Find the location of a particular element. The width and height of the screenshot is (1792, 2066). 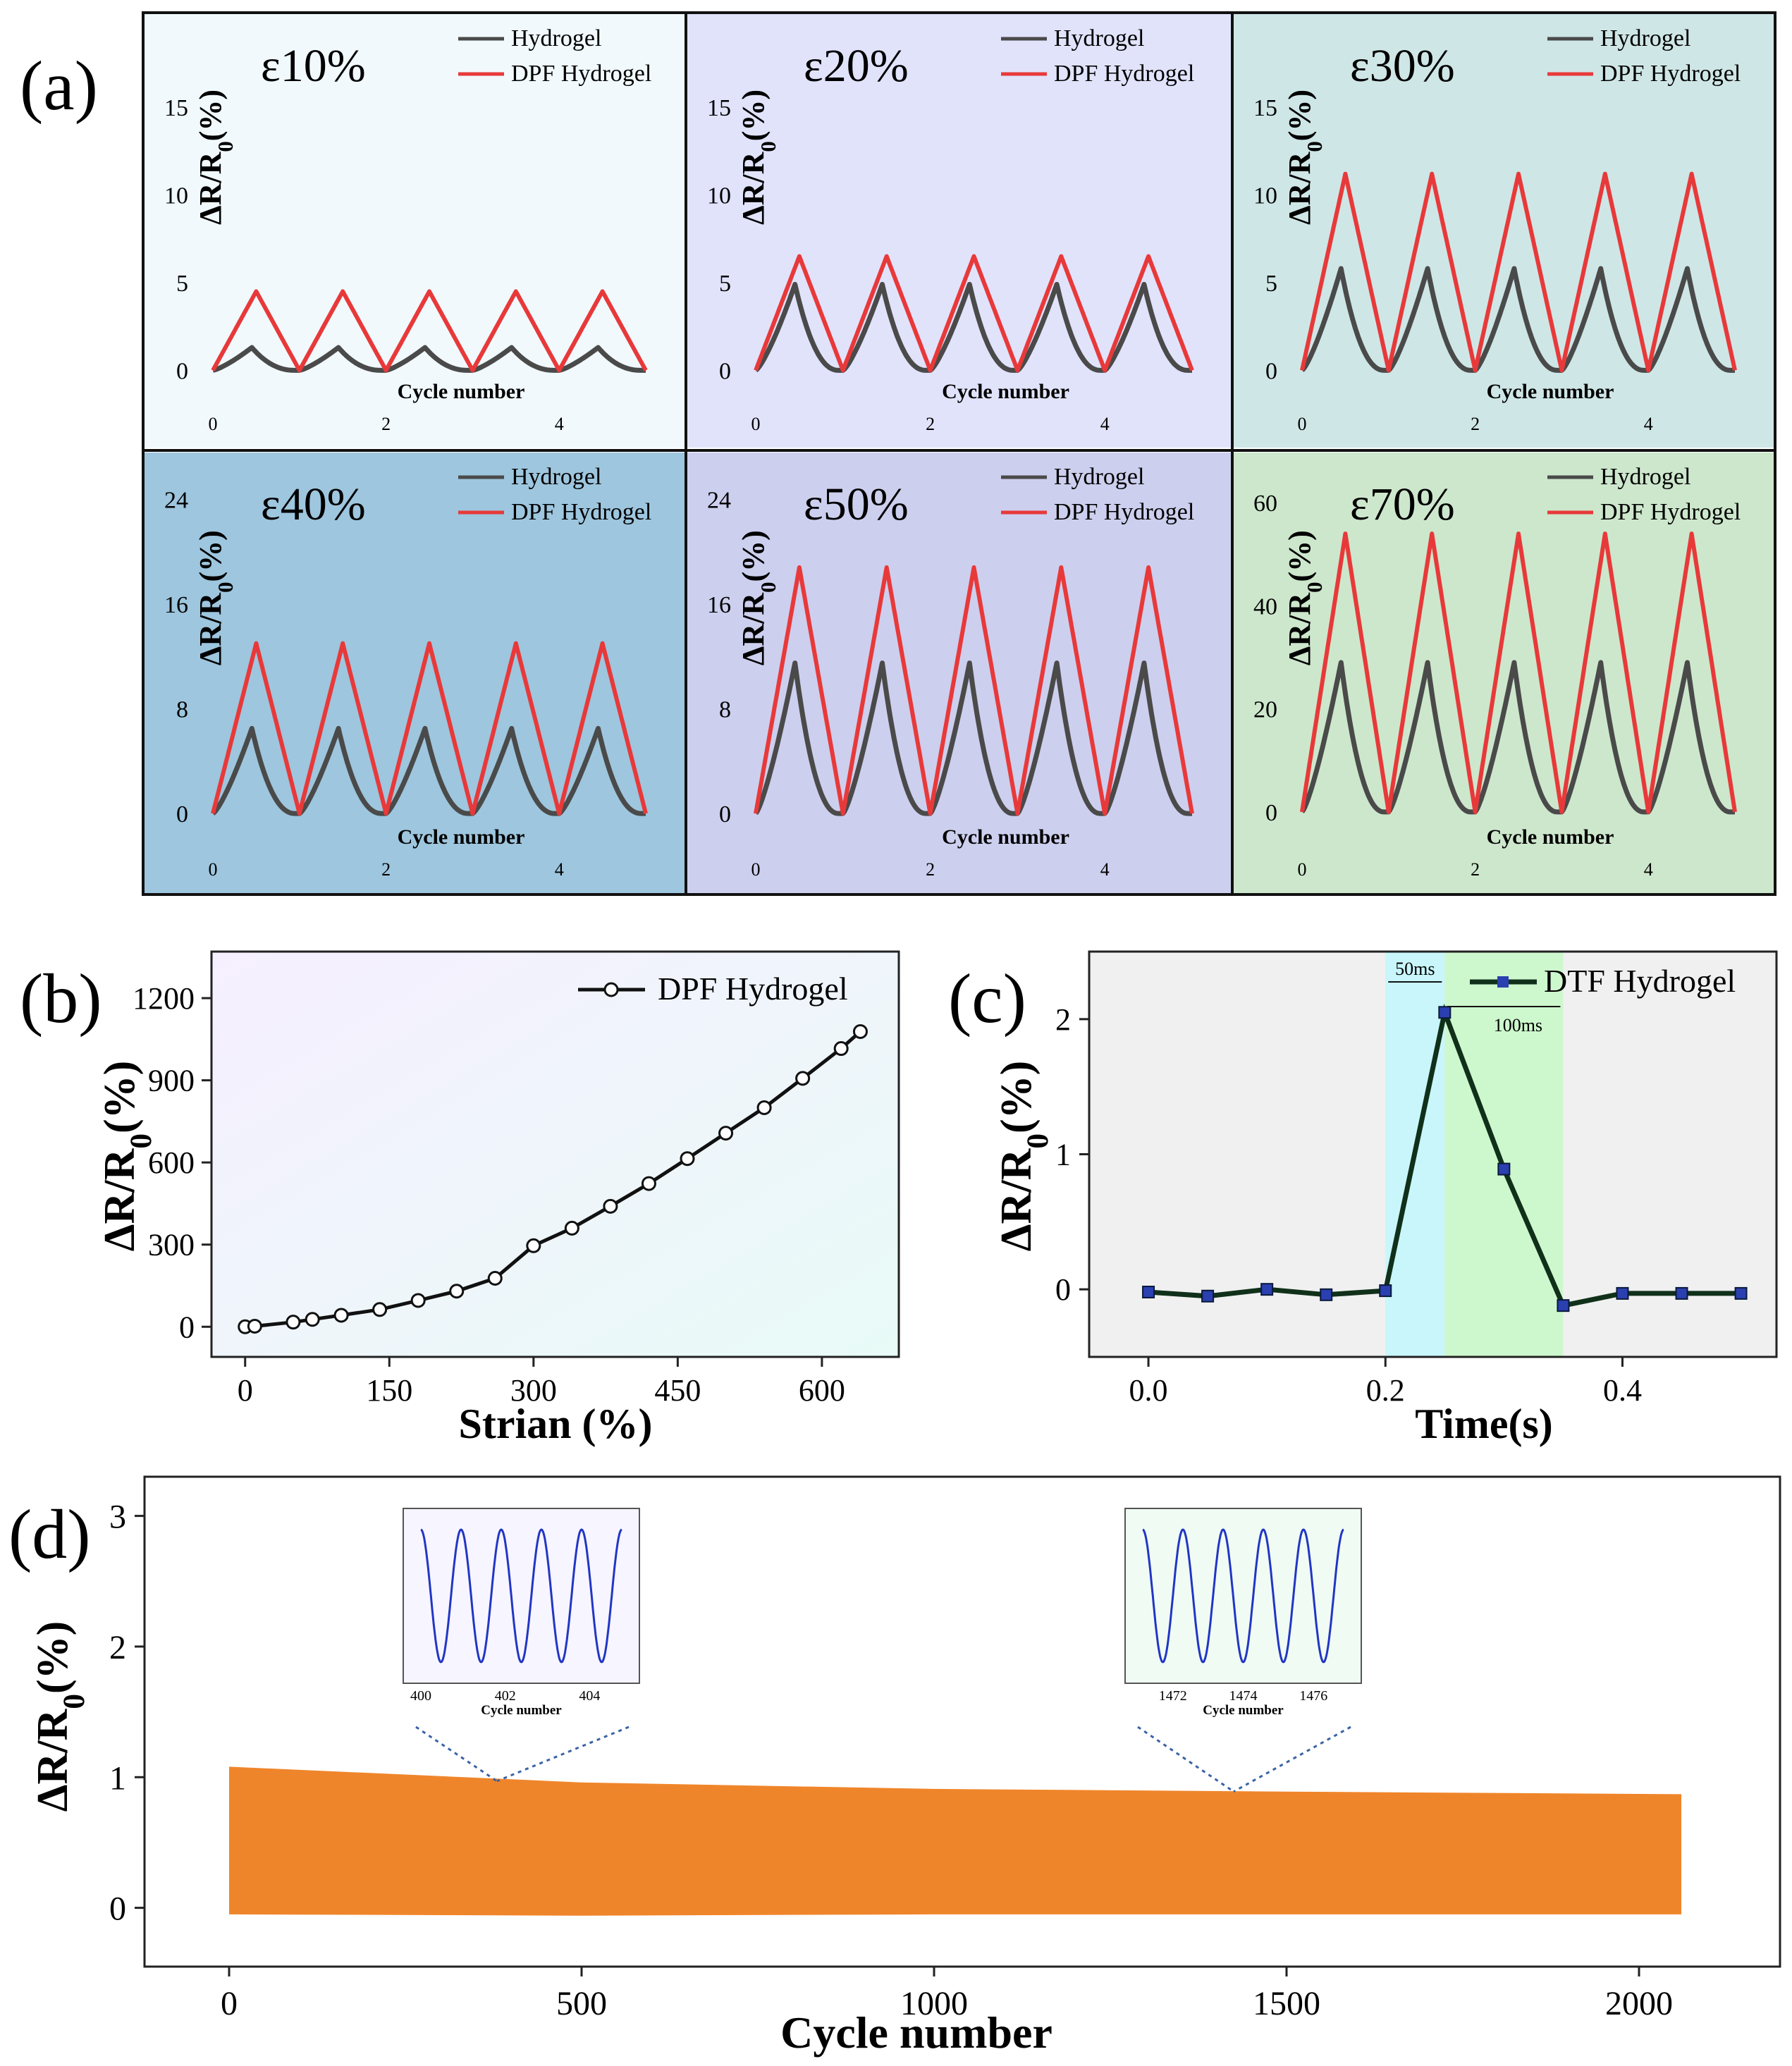

subplot-title: ε50% is located at coordinates (856, 504).